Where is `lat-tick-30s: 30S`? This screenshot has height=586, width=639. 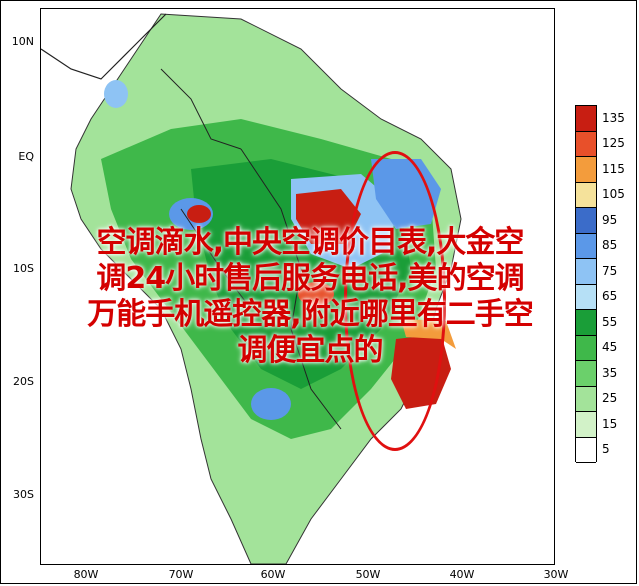
lat-tick-30s: 30S is located at coordinates (23, 494).